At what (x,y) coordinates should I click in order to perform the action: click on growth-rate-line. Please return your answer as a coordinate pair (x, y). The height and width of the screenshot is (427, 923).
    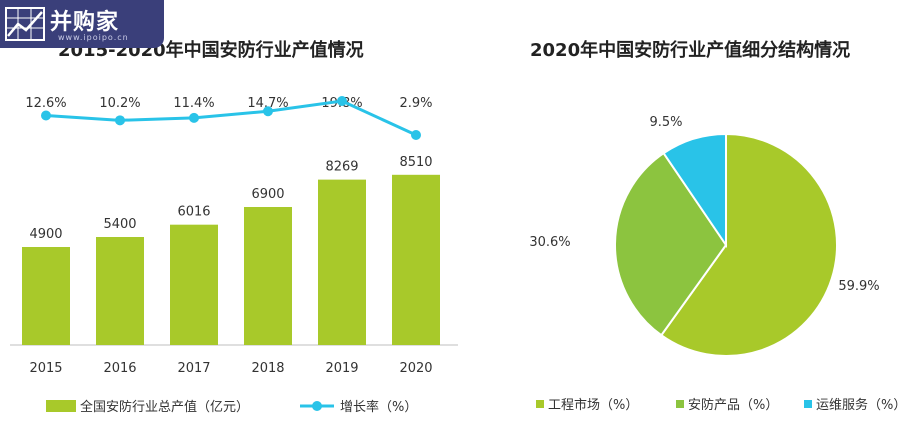
    Looking at the image, I should click on (231, 118).